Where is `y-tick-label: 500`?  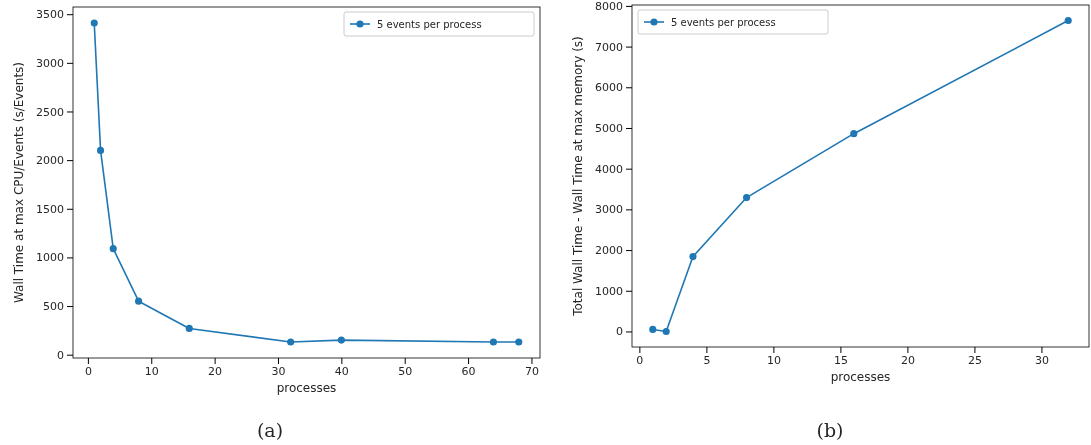 y-tick-label: 500 is located at coordinates (53, 307).